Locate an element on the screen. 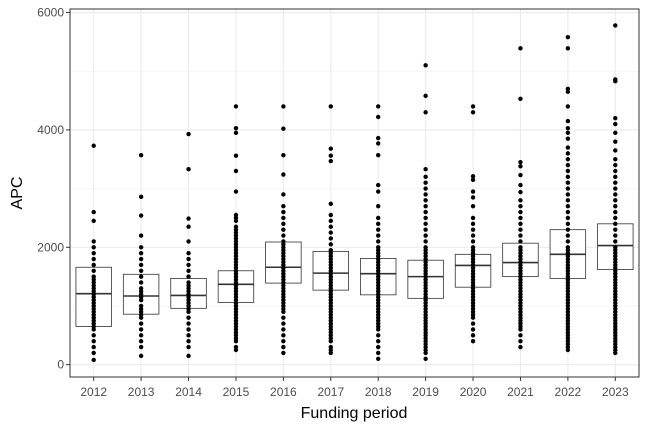 The width and height of the screenshot is (648, 432). x-tick-label: 2021 is located at coordinates (520, 392).